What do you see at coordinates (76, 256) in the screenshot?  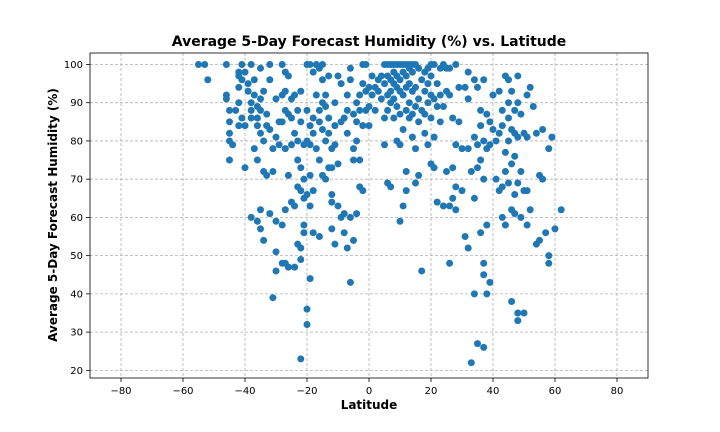 I see `y-tick-label: 50` at bounding box center [76, 256].